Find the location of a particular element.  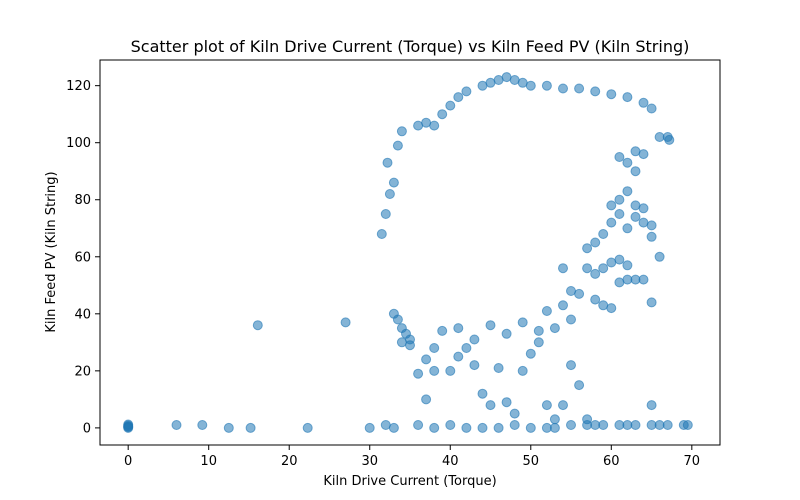

x-tick-label: 60 is located at coordinates (611, 461).